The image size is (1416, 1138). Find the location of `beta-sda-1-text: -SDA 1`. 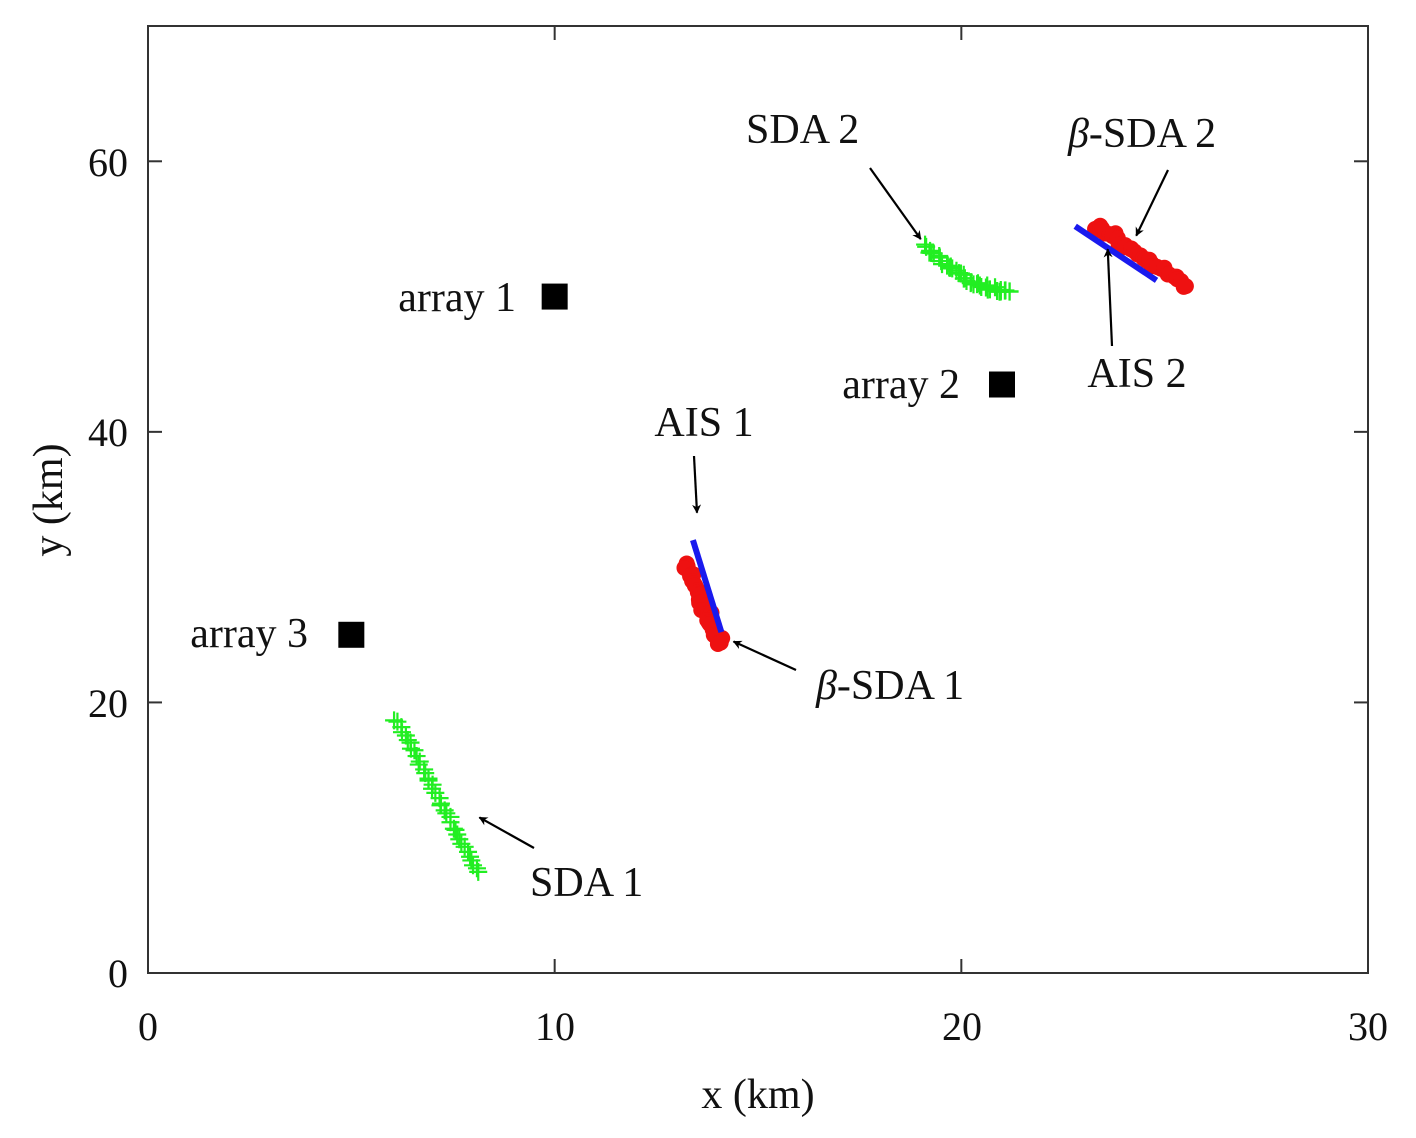

beta-sda-1-text: -SDA 1 is located at coordinates (900, 686).